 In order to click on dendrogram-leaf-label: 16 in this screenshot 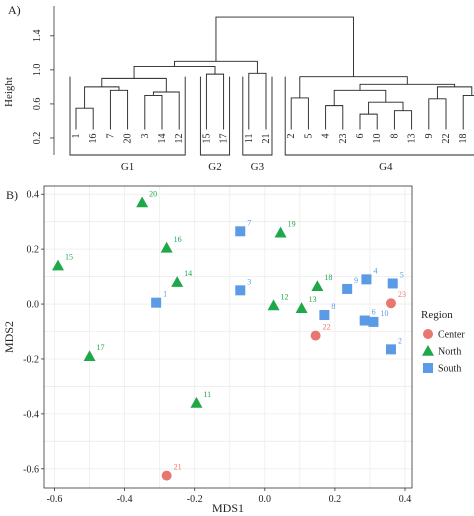, I will do `click(93, 138)`.